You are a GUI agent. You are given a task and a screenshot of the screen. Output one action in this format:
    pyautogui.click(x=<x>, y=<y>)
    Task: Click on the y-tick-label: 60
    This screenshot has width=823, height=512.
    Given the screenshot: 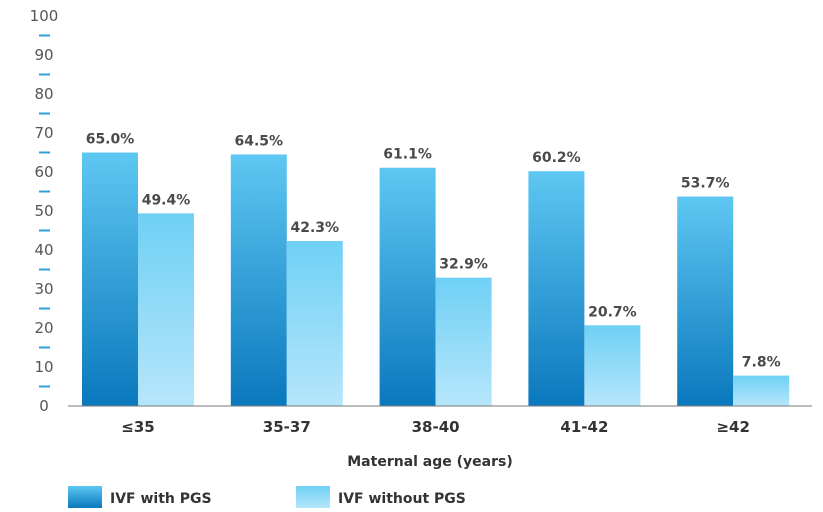 What is the action you would take?
    pyautogui.click(x=43, y=172)
    